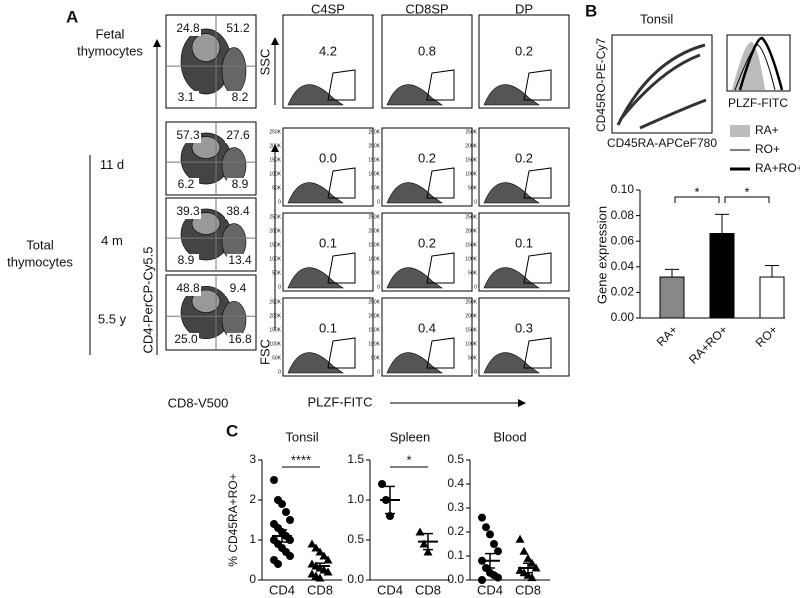  I want to click on quadrant-value: 24.8, so click(188, 28).